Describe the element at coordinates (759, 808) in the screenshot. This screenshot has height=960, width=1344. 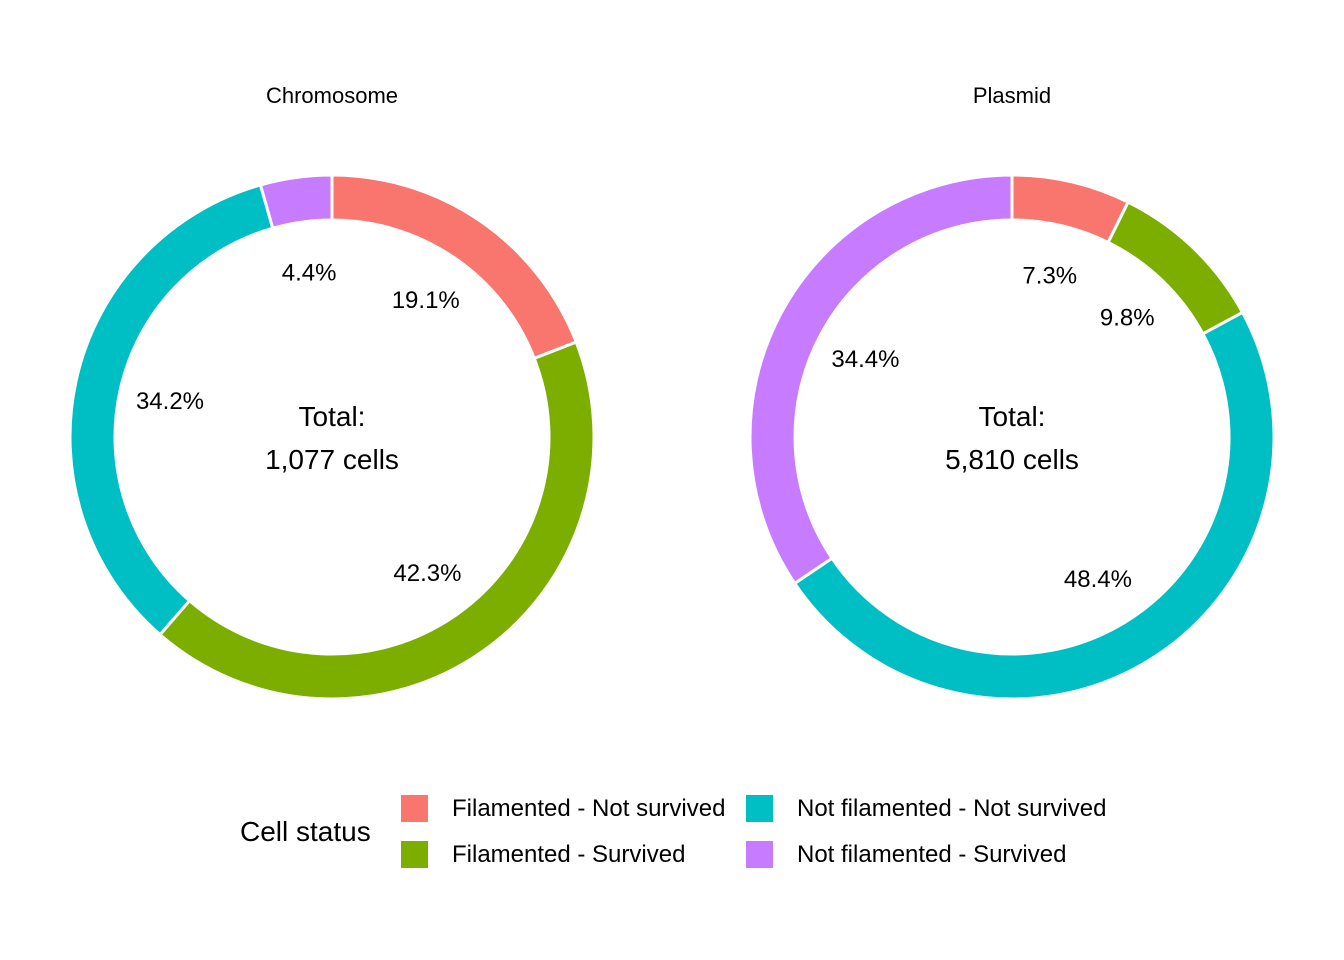
I see `legend-swatch-not-filamented-not-survived` at that location.